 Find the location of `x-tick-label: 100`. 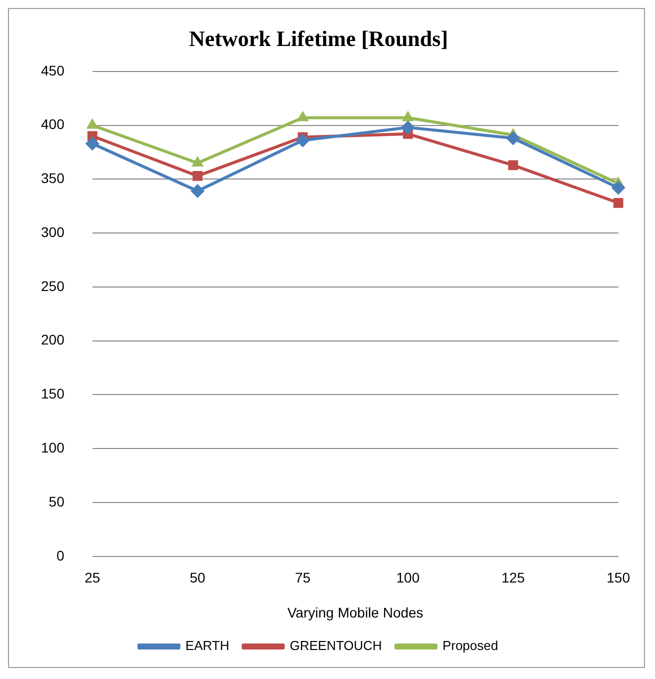

x-tick-label: 100 is located at coordinates (408, 578).